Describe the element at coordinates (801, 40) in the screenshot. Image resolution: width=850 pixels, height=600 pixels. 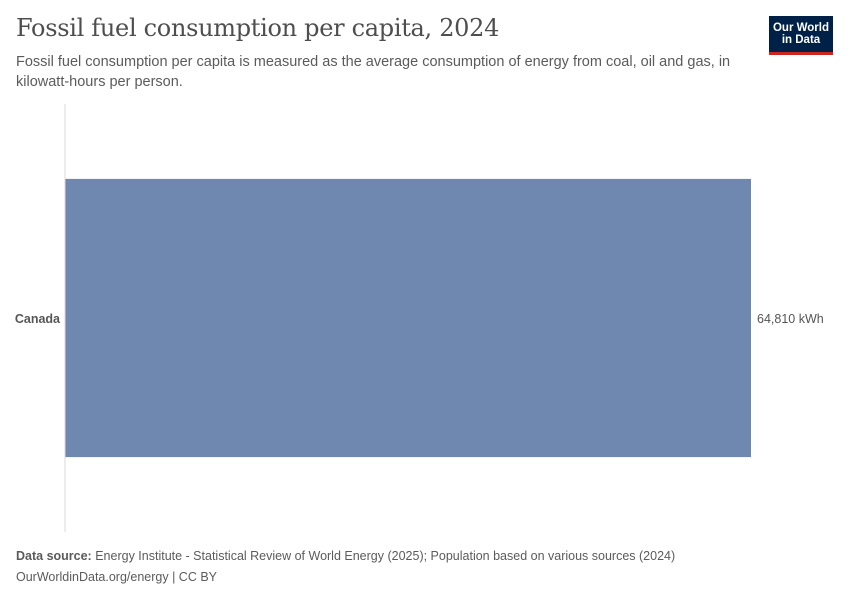
I see `logo-line-2: in Data` at that location.